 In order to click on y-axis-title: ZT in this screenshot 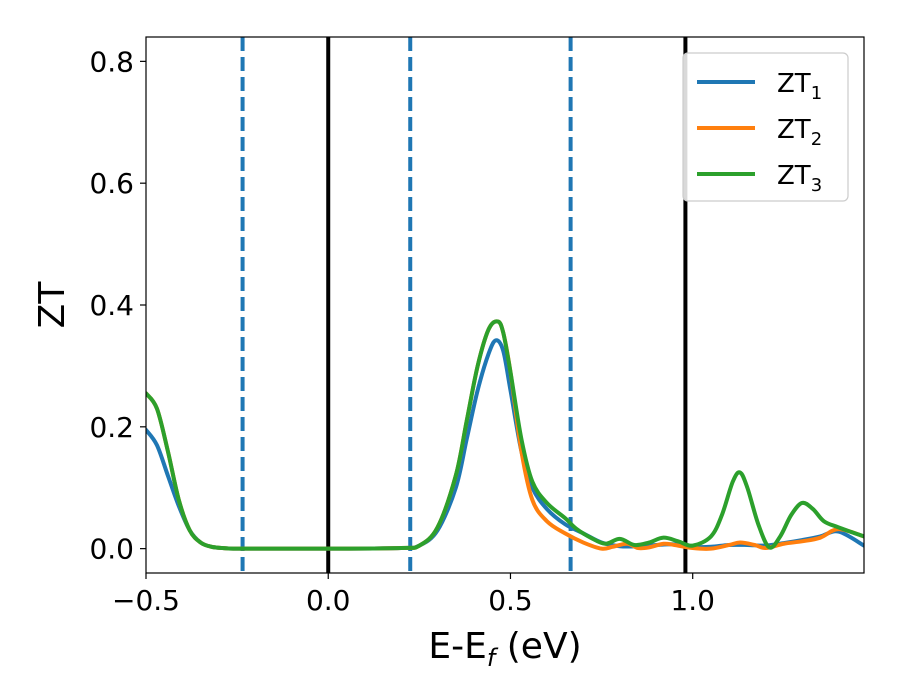, I will do `click(52, 305)`.